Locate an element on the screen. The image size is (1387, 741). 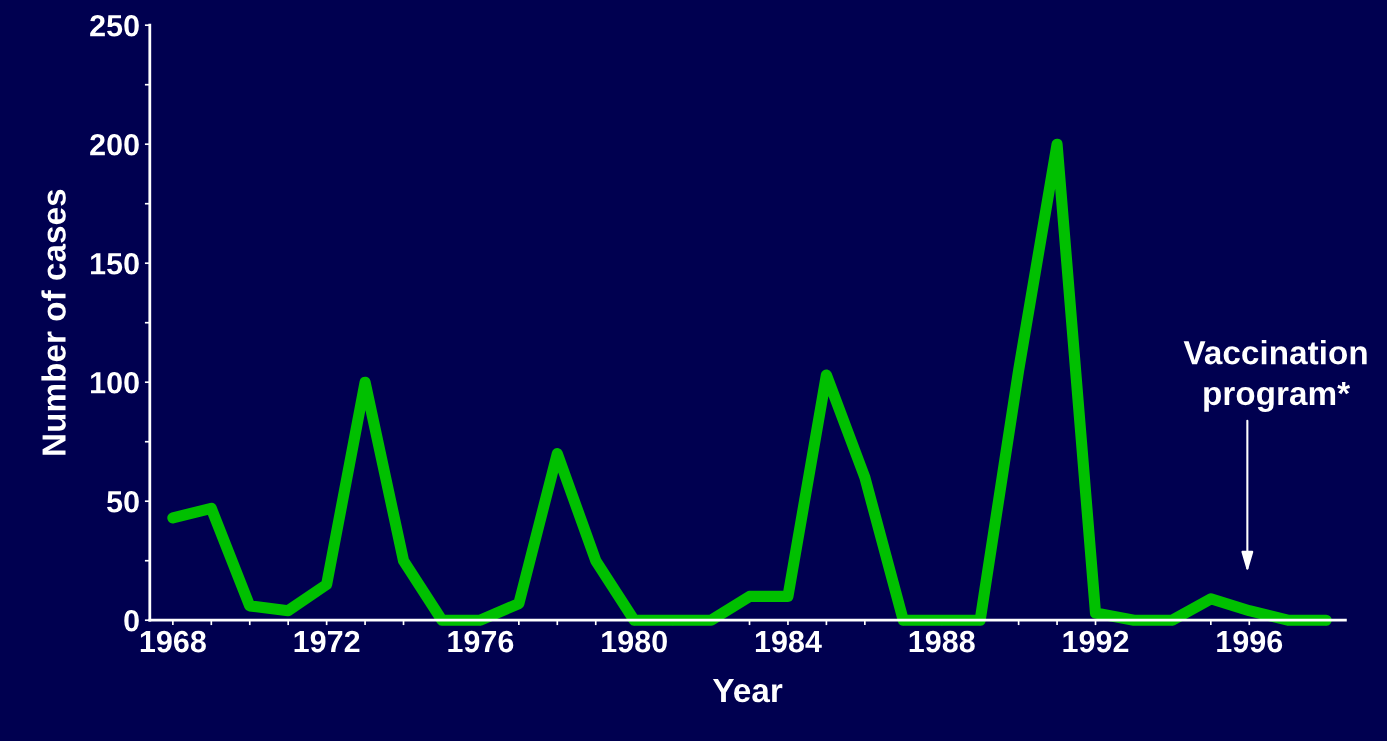
y-tick-label: 50 is located at coordinates (123, 501).